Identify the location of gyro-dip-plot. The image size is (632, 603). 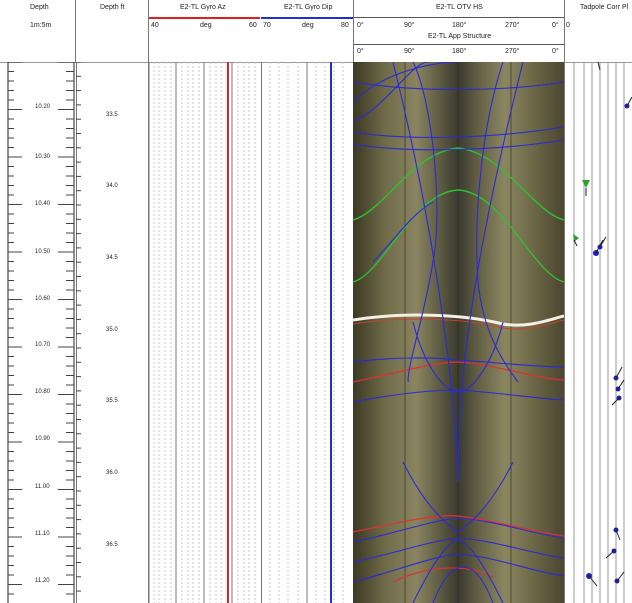
(306, 332).